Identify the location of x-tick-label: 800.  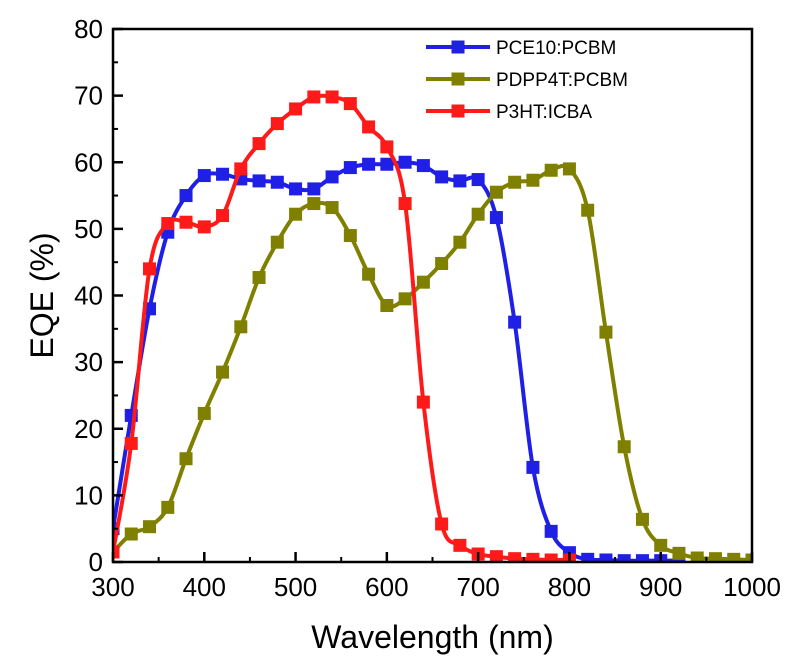
(569, 587).